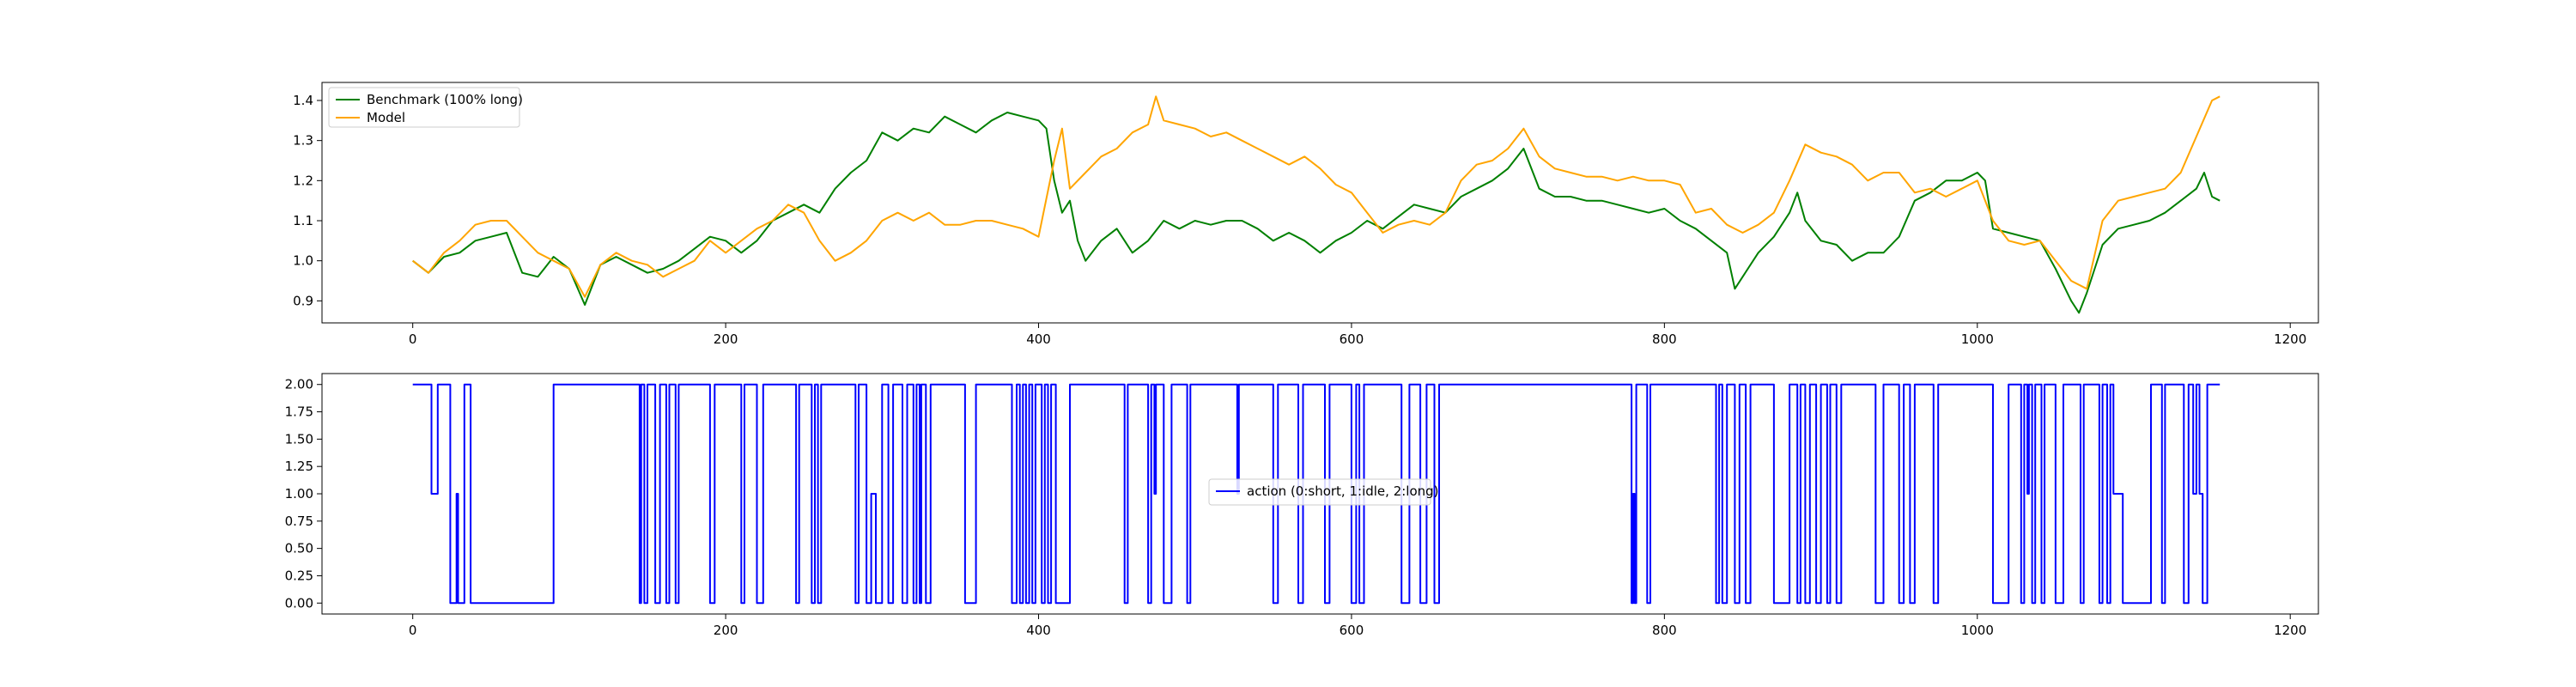 The image size is (2576, 687). I want to click on top-chart-x-tick-label: 200, so click(726, 339).